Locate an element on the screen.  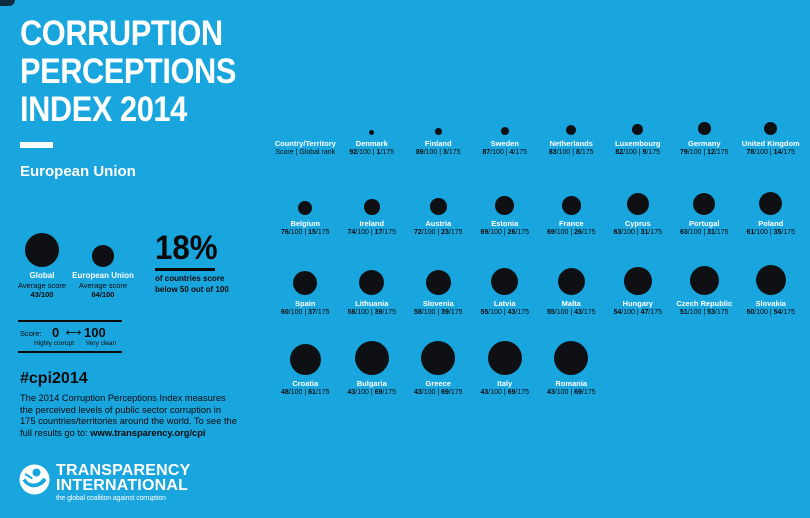
country-score: 61/100 | 35/175 is located at coordinates (771, 232).